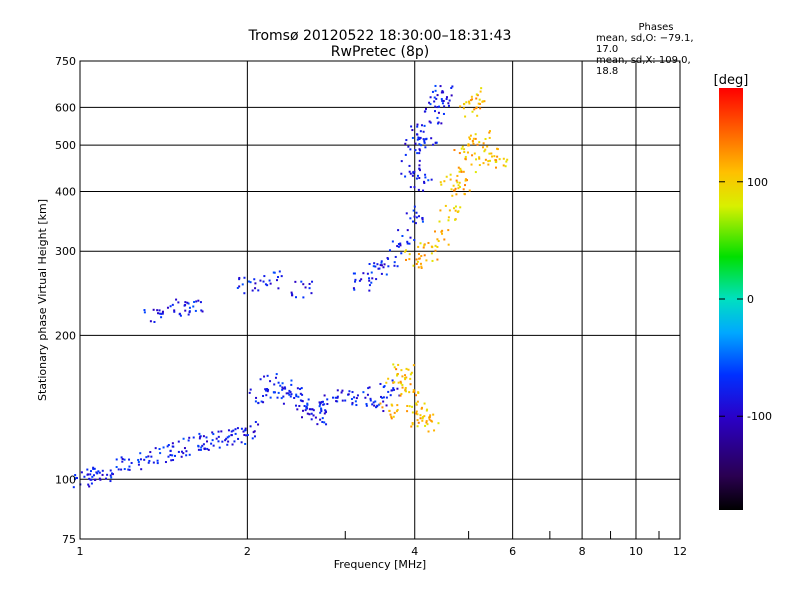  What do you see at coordinates (656, 27) in the screenshot?
I see `phase-heading: Phases` at bounding box center [656, 27].